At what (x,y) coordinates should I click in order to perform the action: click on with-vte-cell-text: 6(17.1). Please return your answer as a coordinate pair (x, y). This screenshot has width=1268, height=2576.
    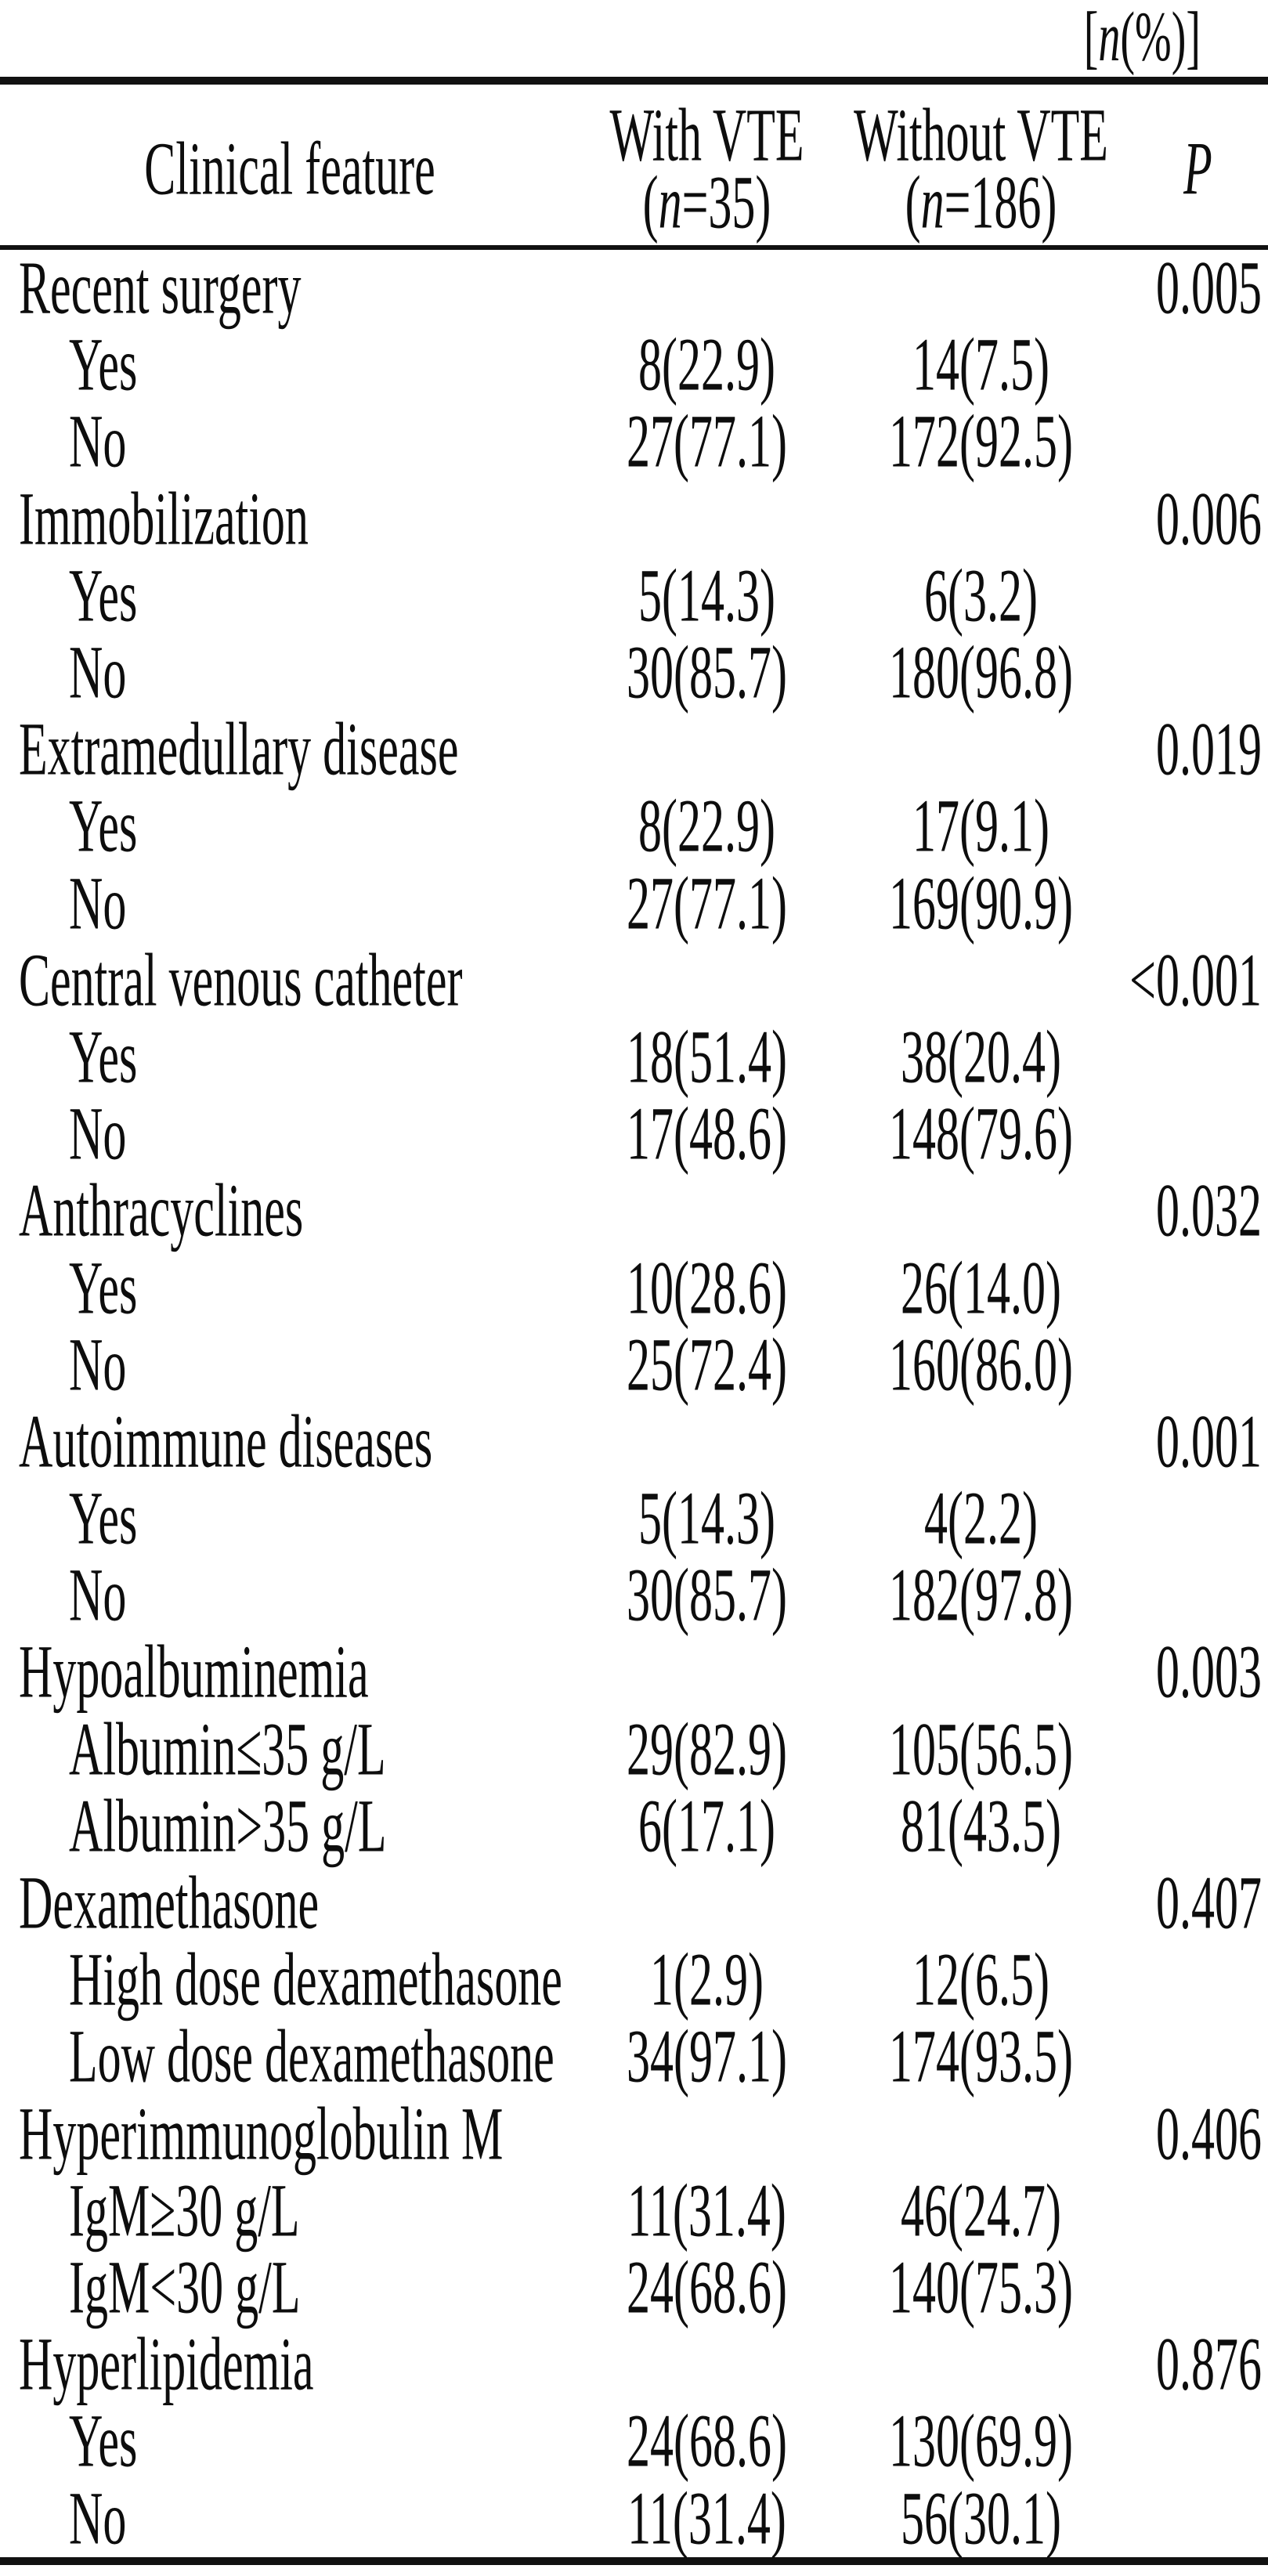
    Looking at the image, I should click on (706, 1825).